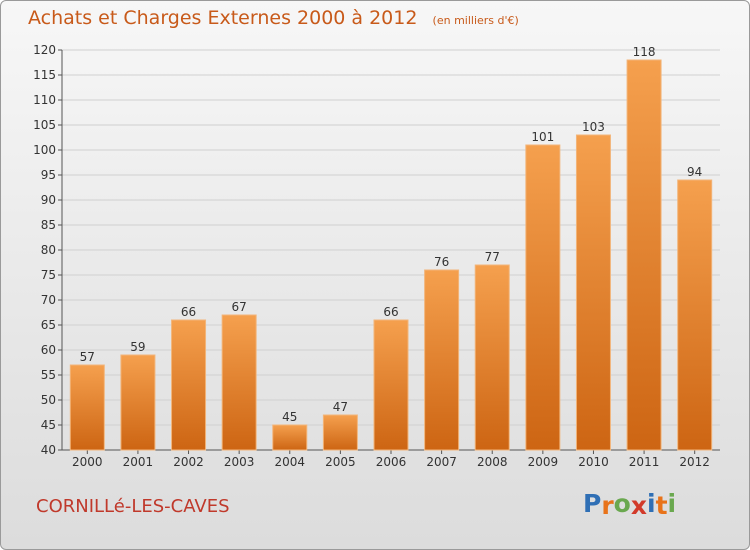 The image size is (750, 550). What do you see at coordinates (593, 462) in the screenshot?
I see `x-tick-label: 2010` at bounding box center [593, 462].